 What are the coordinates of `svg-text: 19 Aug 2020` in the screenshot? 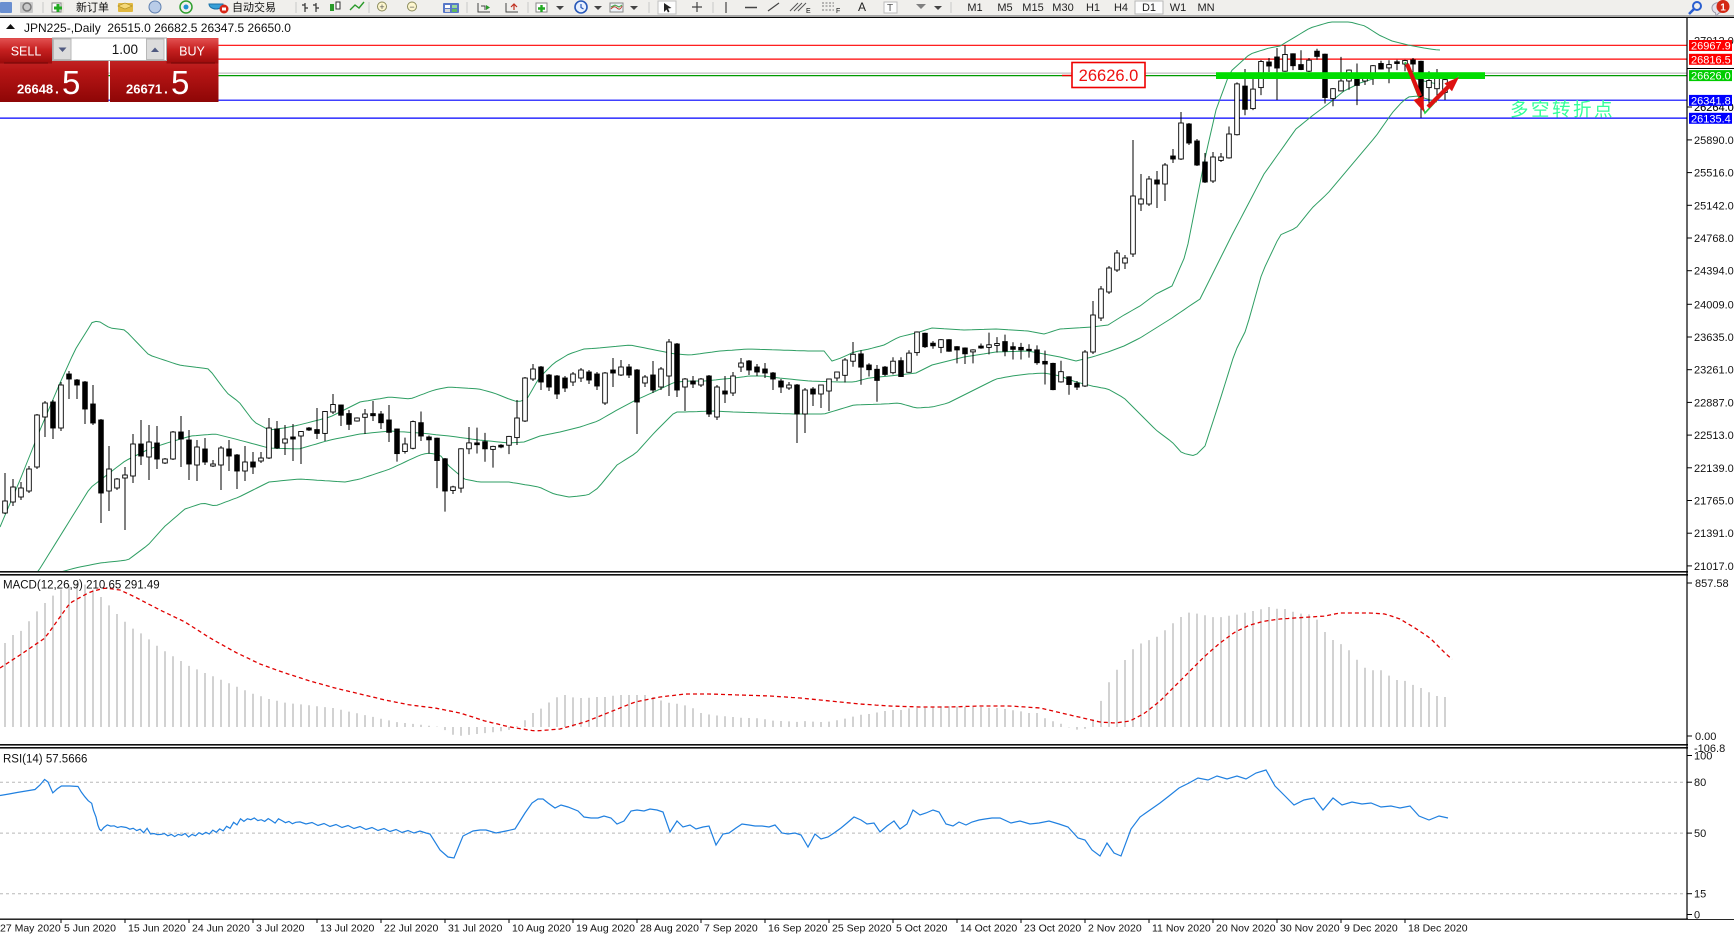 It's located at (605, 929).